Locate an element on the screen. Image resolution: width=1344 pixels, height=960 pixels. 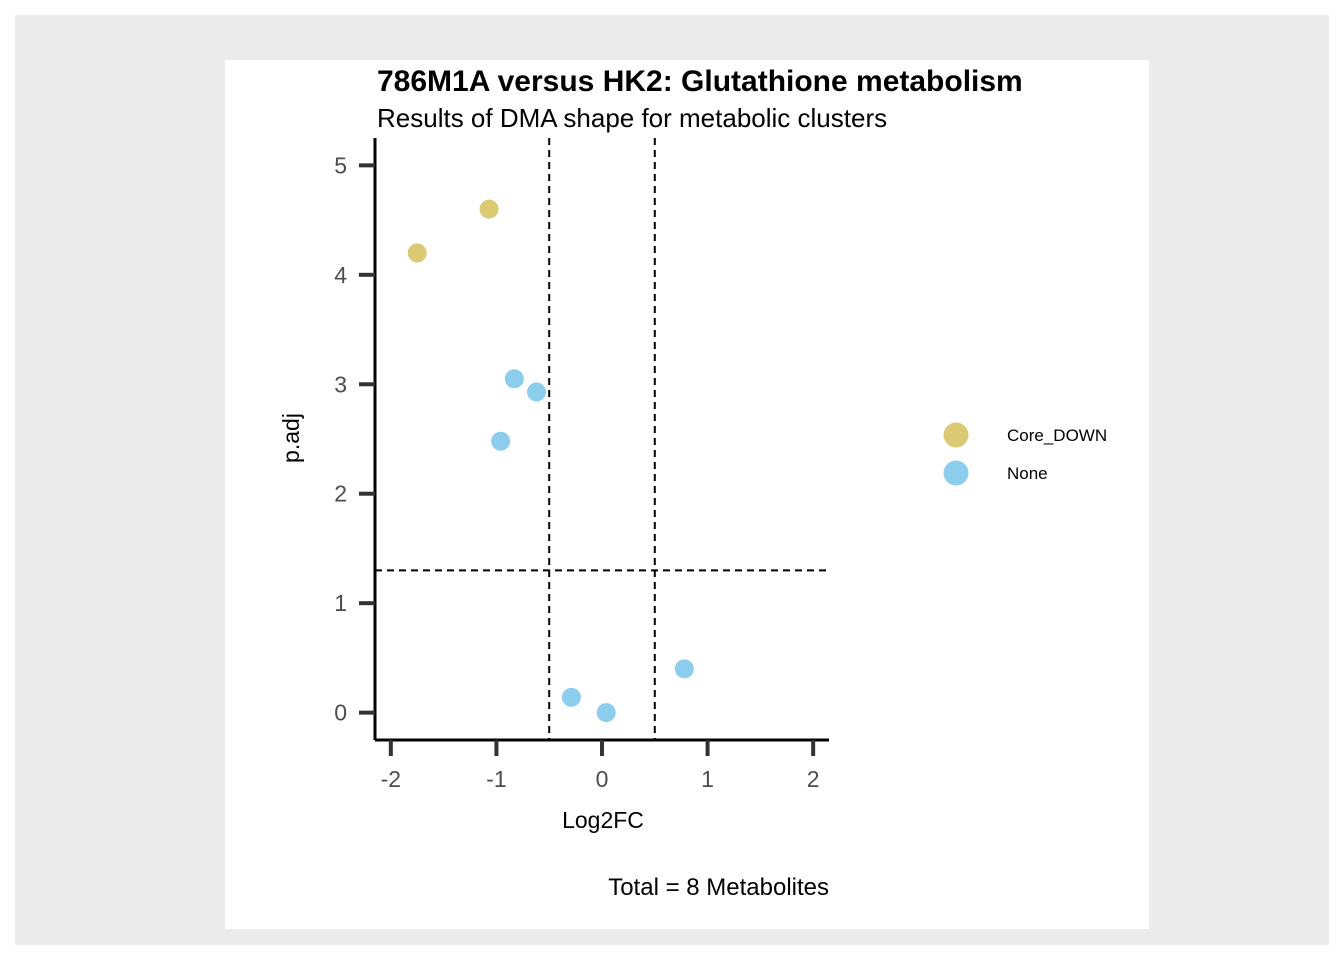
y-axis-title: p.adj is located at coordinates (291, 438).